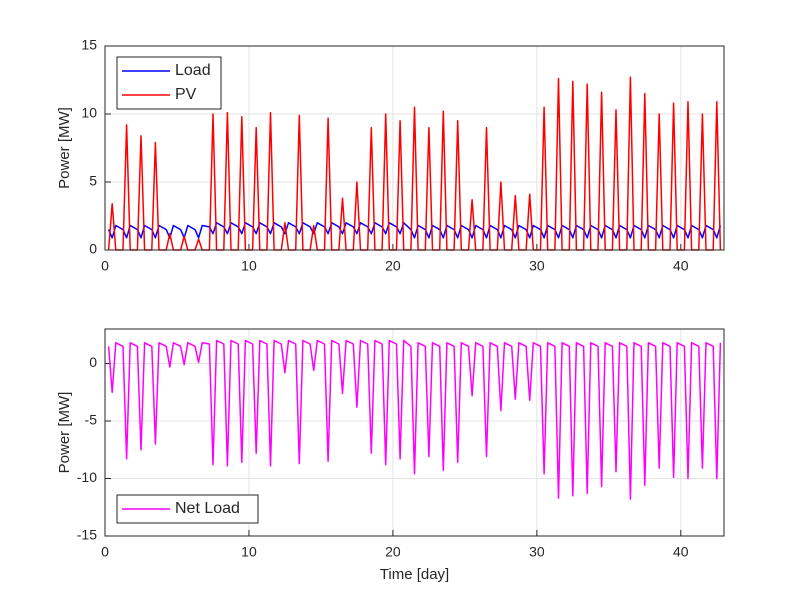 This screenshot has height=600, width=800. Describe the element at coordinates (193, 70) in the screenshot. I see `legend-label: Load` at that location.